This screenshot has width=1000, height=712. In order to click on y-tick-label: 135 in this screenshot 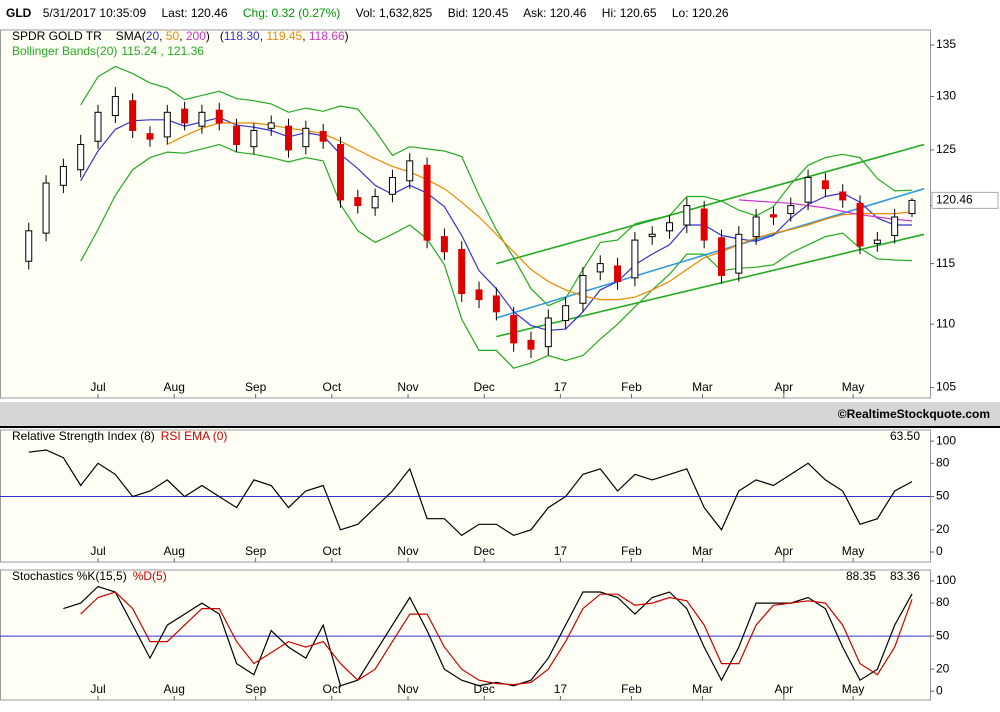, I will do `click(946, 44)`.